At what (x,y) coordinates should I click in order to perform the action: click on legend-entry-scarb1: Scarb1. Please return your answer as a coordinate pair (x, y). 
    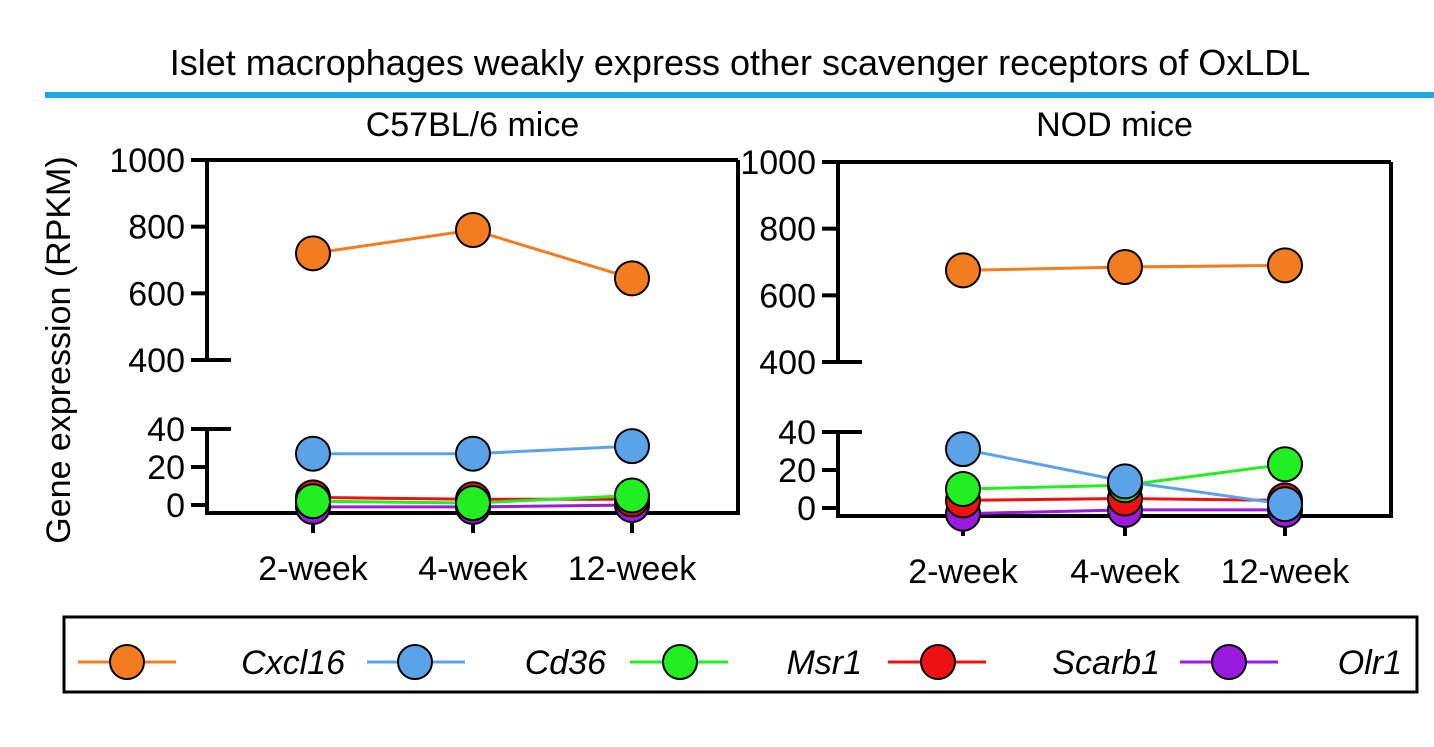
    Looking at the image, I should click on (1024, 663).